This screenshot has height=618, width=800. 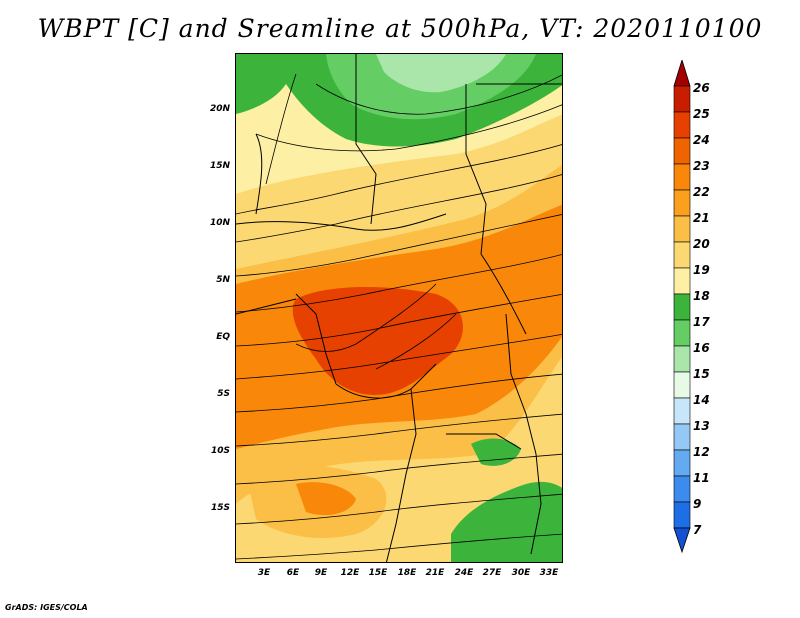 What do you see at coordinates (220, 508) in the screenshot?
I see `lat-label: 15S` at bounding box center [220, 508].